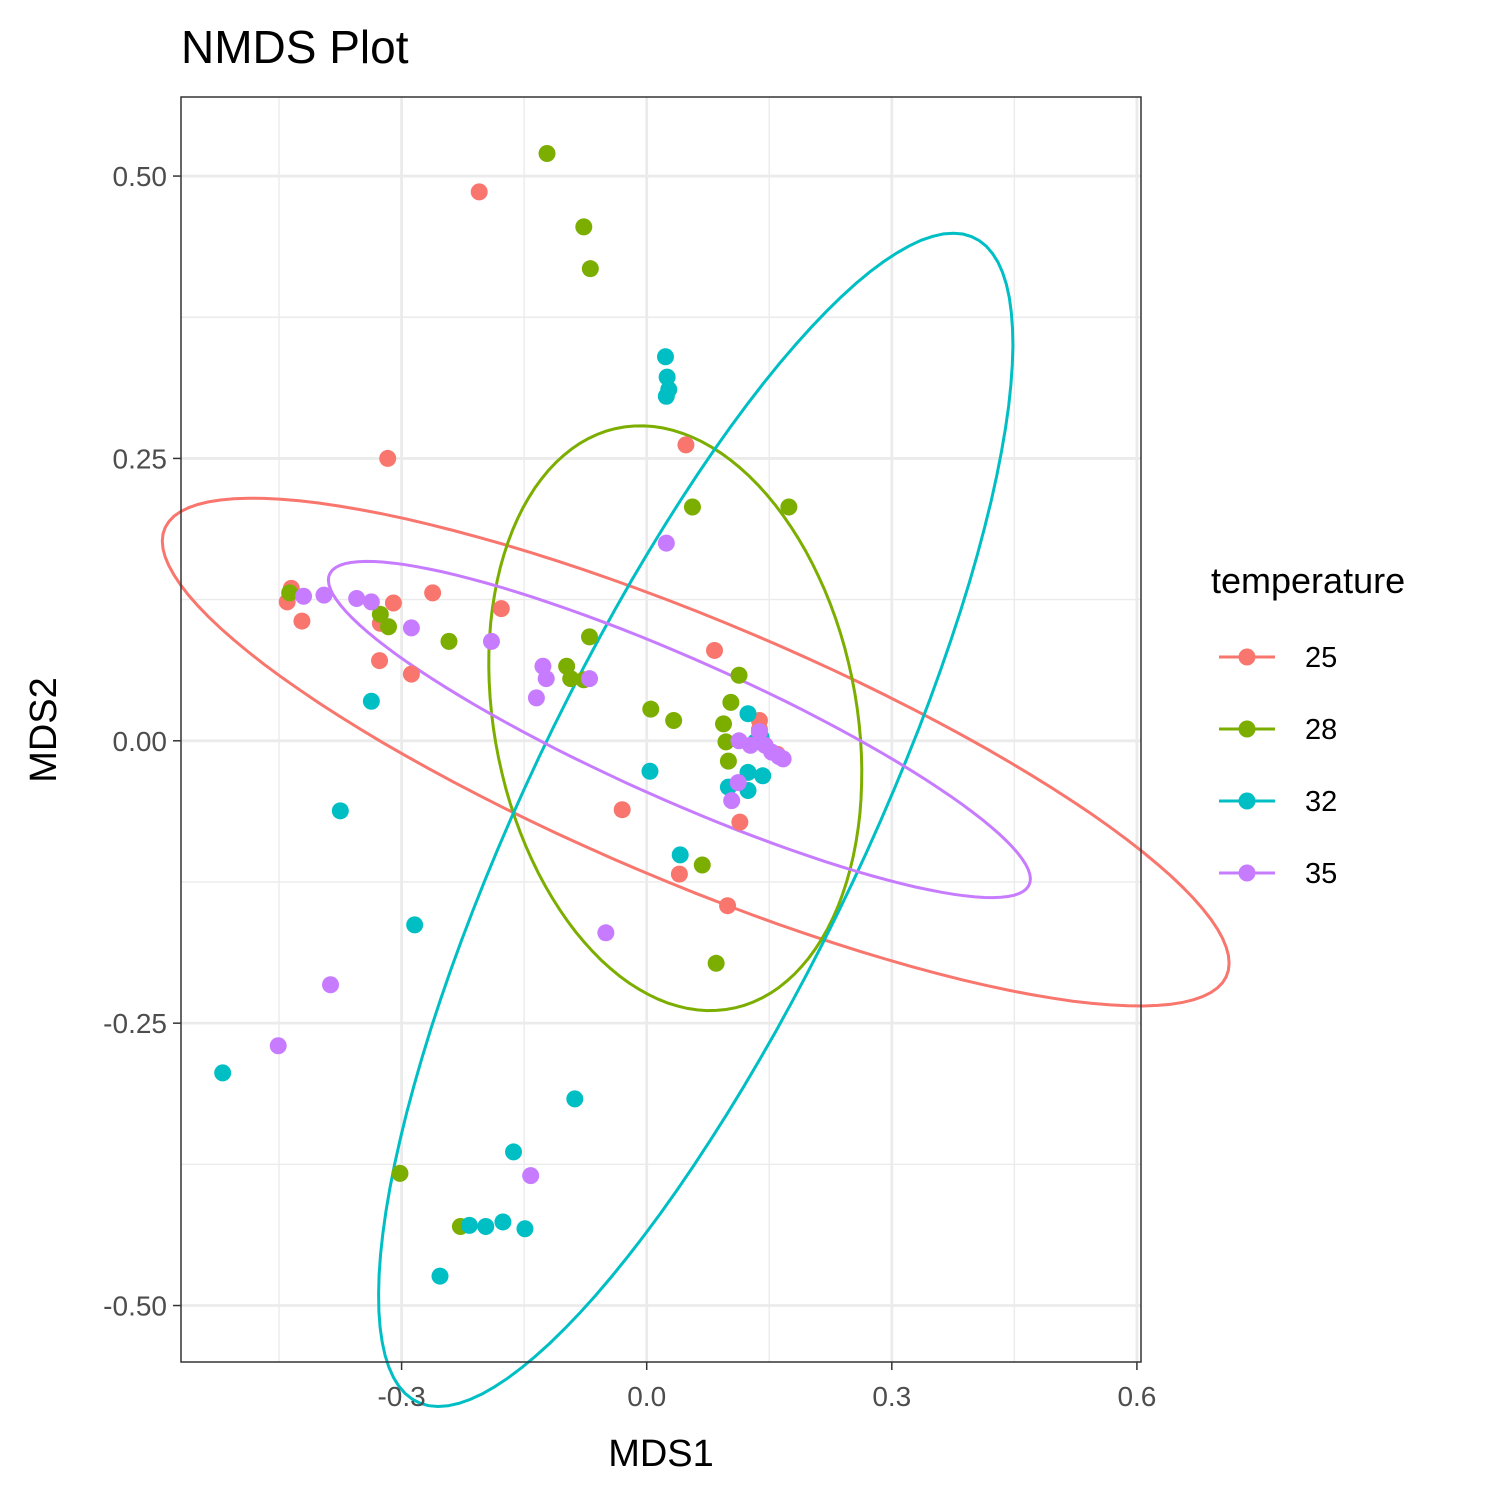 The height and width of the screenshot is (1500, 1500). I want to click on y-tick-label: 0.25, so click(140, 458).